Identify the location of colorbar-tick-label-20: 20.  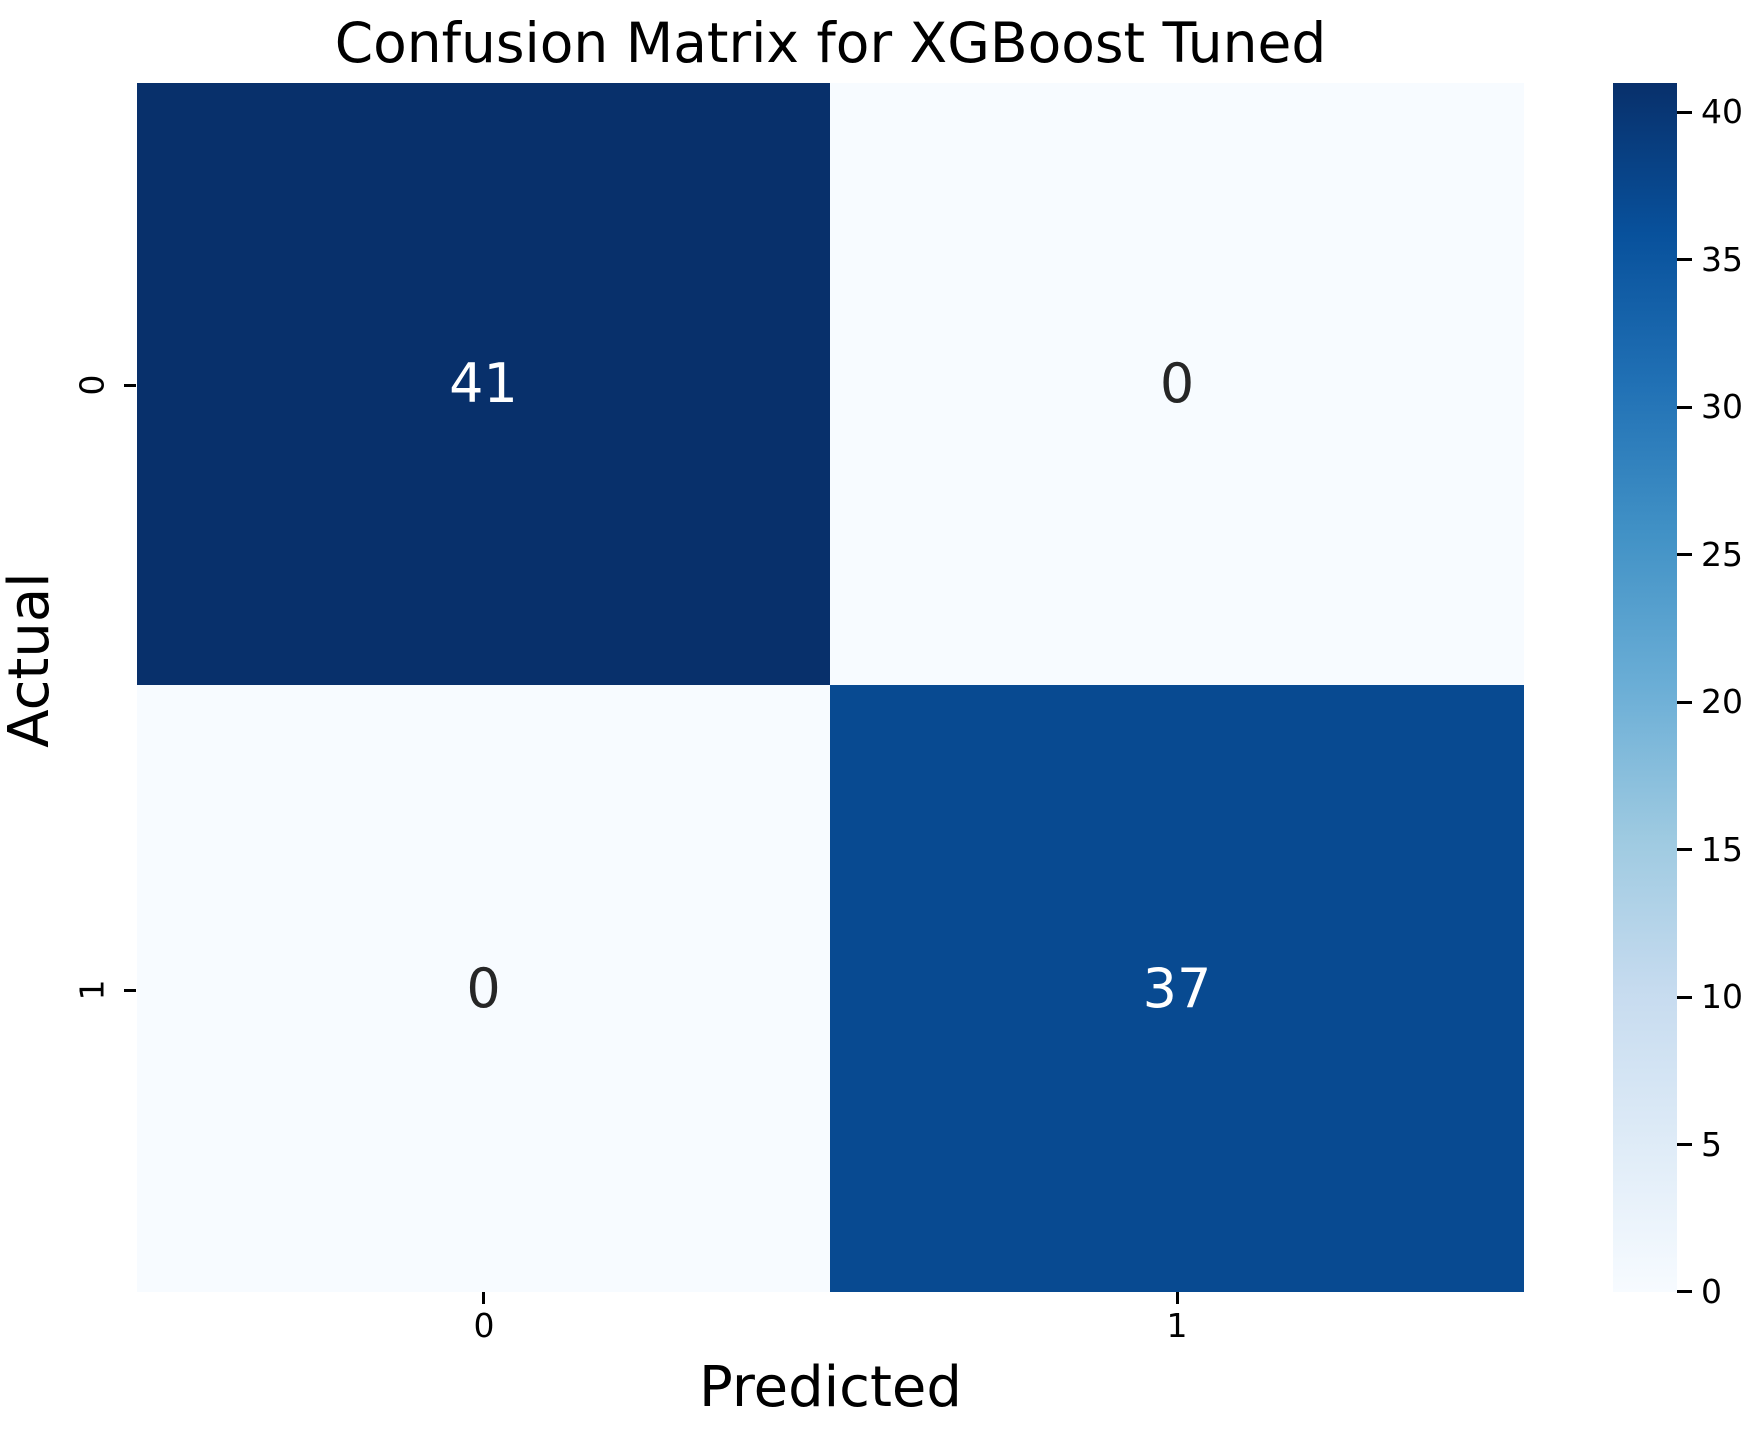
(1722, 701).